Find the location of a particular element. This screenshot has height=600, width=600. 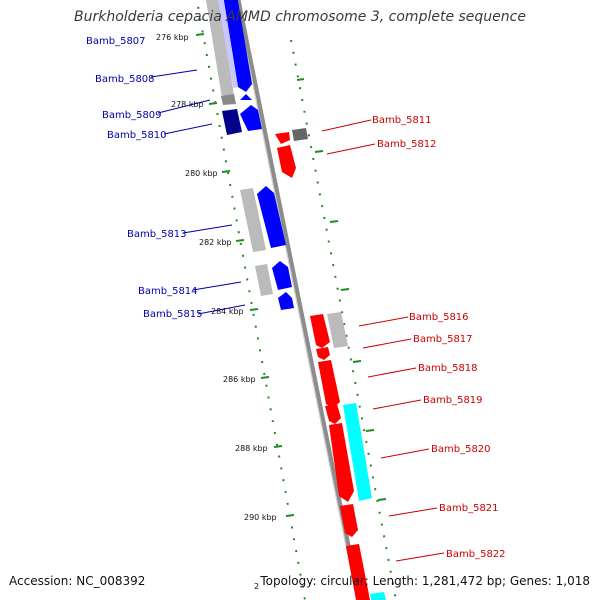

gene-label-bamb-5821: Bamb_5821 is located at coordinates (469, 508).